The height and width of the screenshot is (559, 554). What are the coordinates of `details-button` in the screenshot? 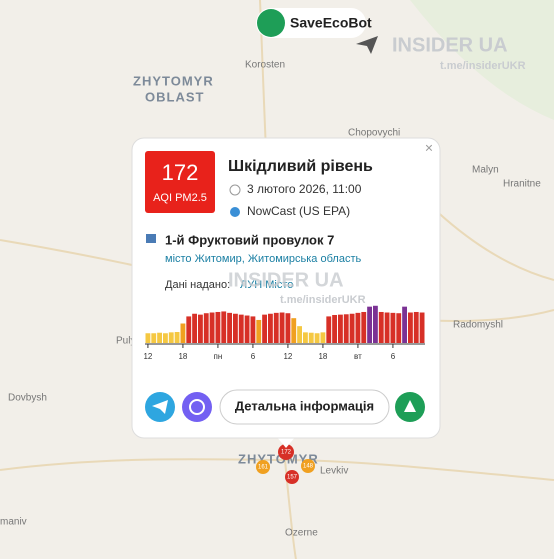 It's located at (304, 407).